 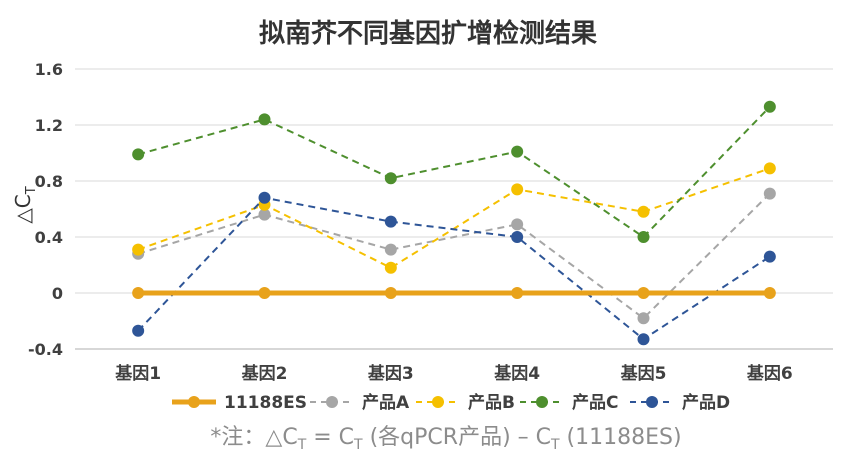 What do you see at coordinates (57, 293) in the screenshot?
I see `y-tick-label: 0` at bounding box center [57, 293].